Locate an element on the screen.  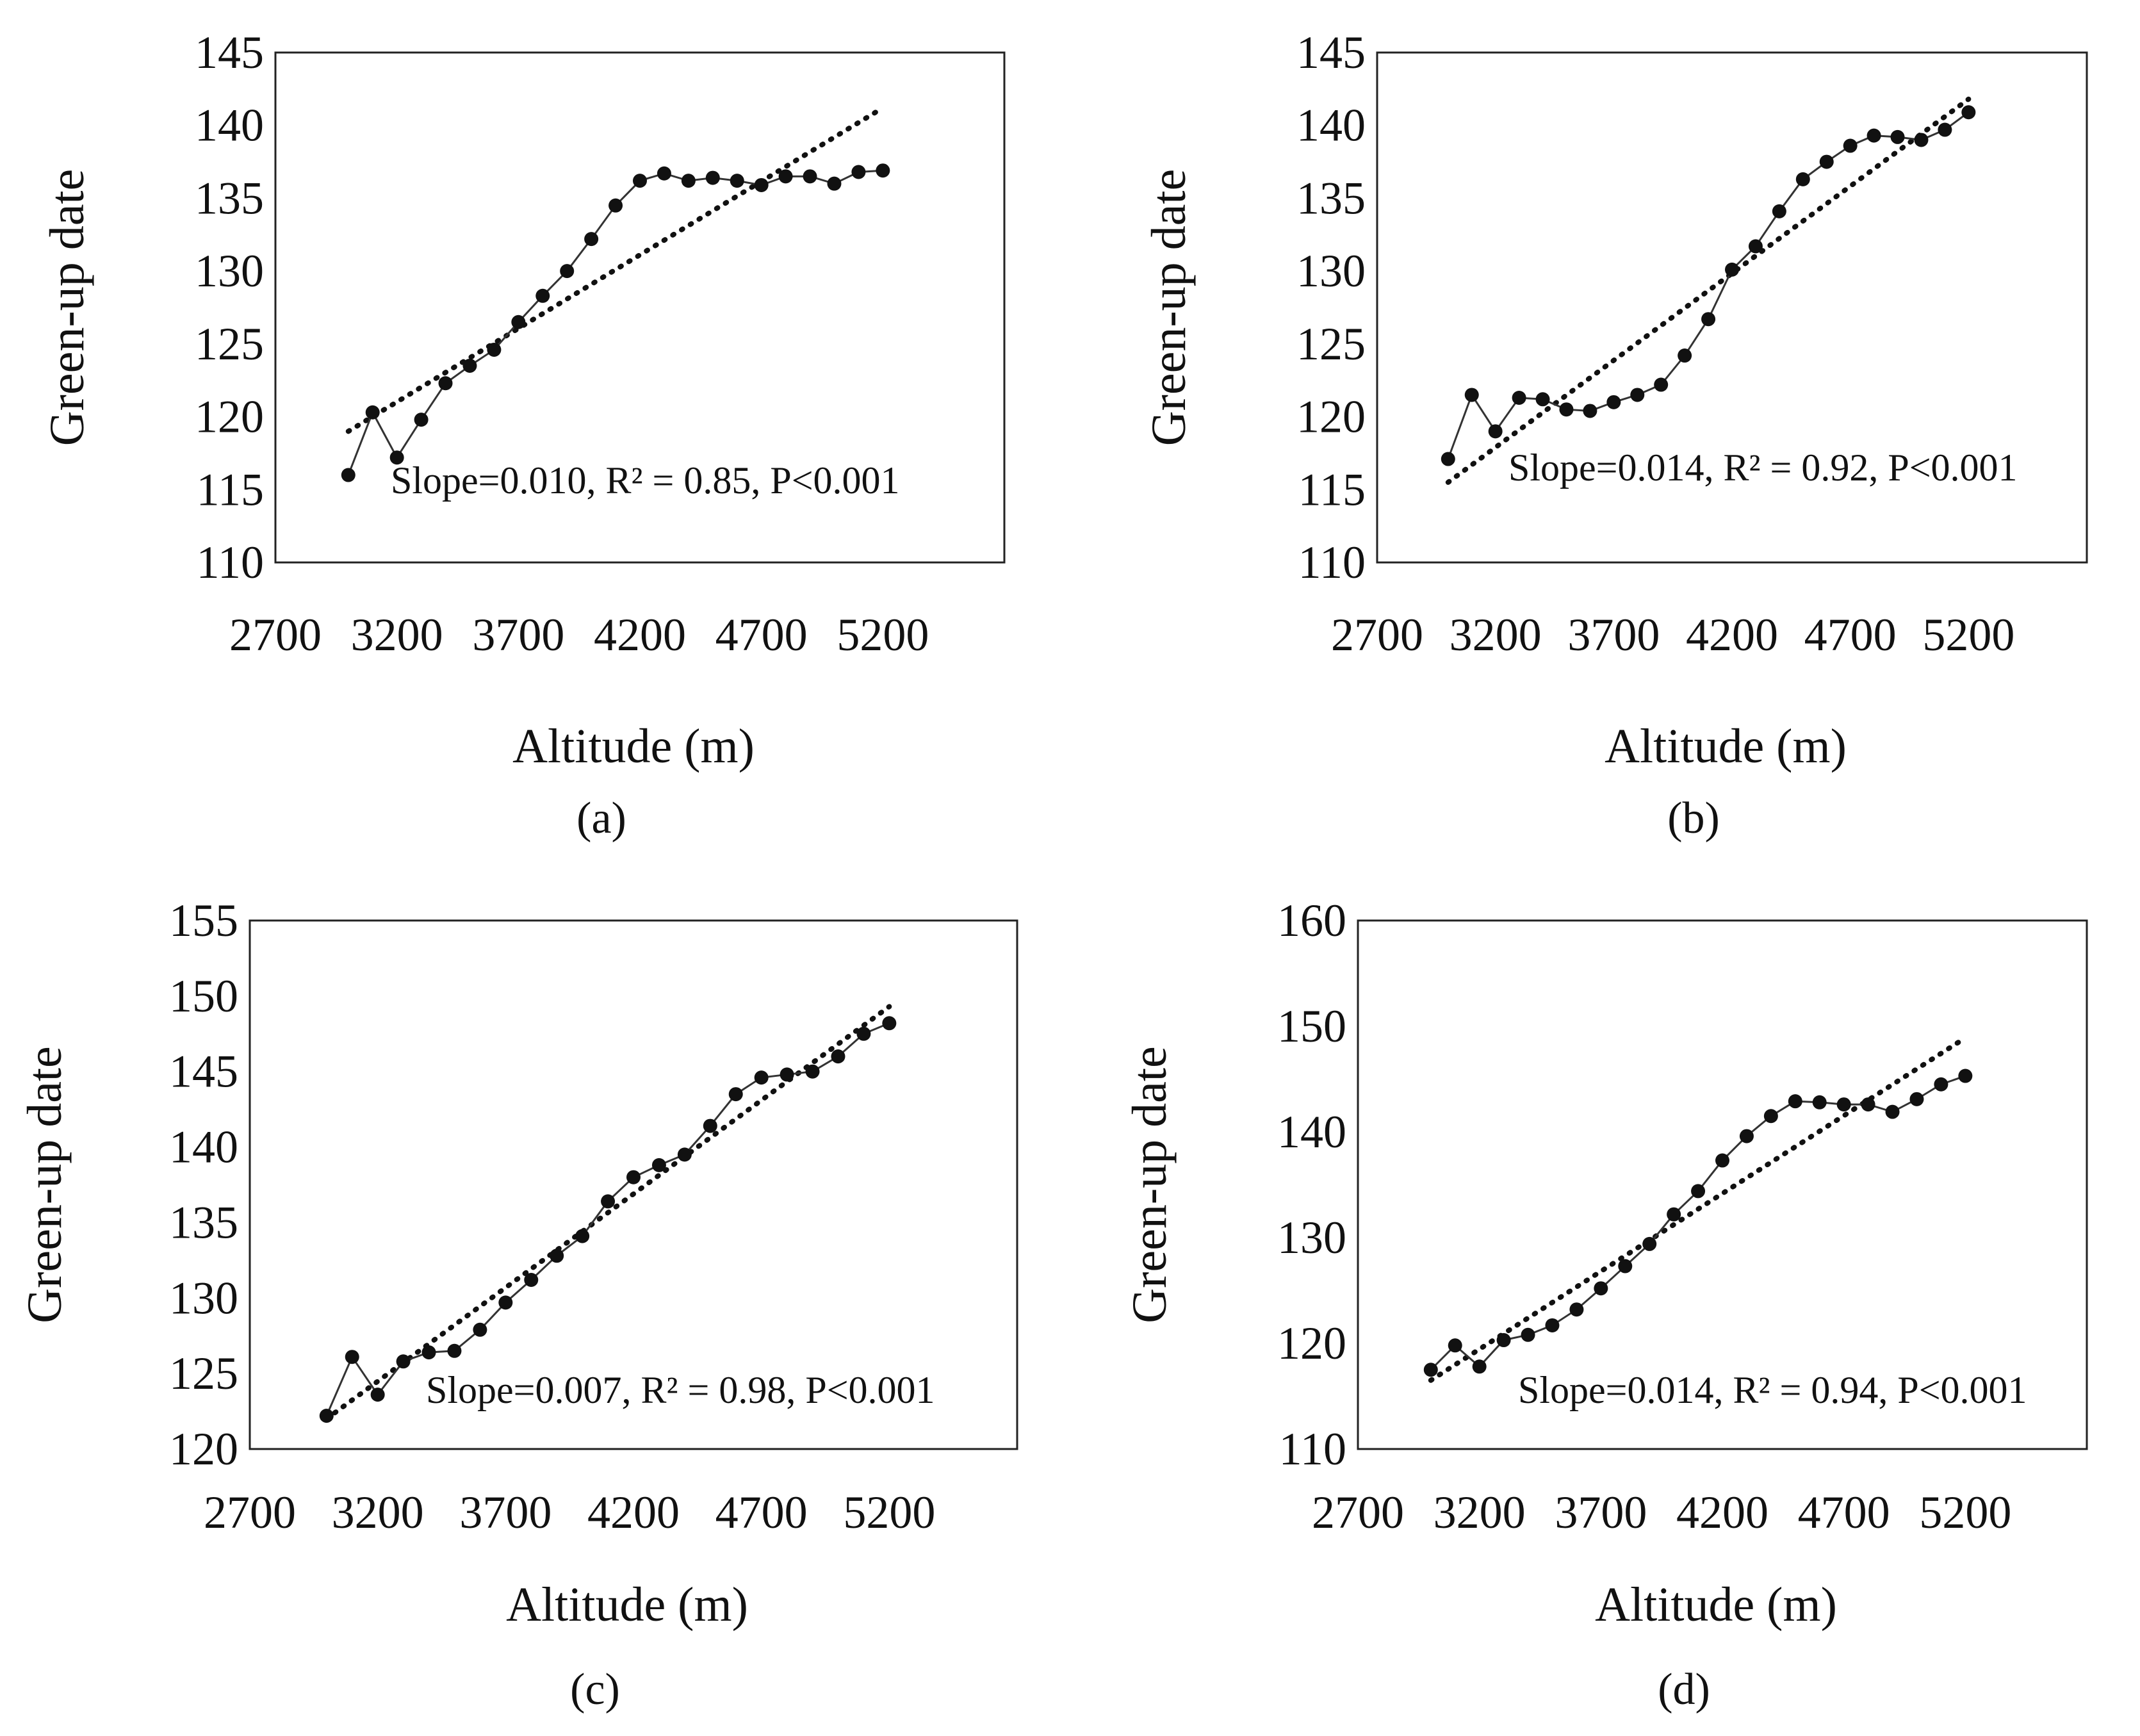
panel-label: (c) is located at coordinates (595, 1689).